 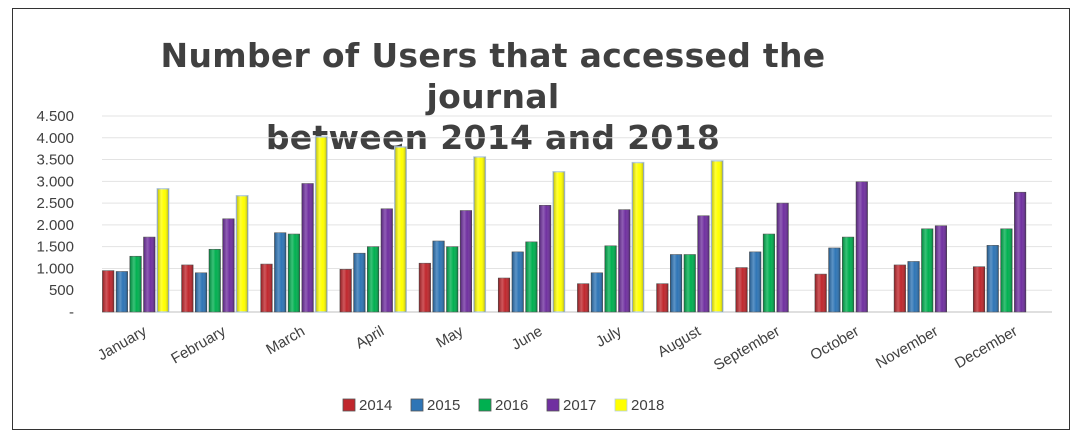 I want to click on x-tick-label: April, so click(x=370, y=338).